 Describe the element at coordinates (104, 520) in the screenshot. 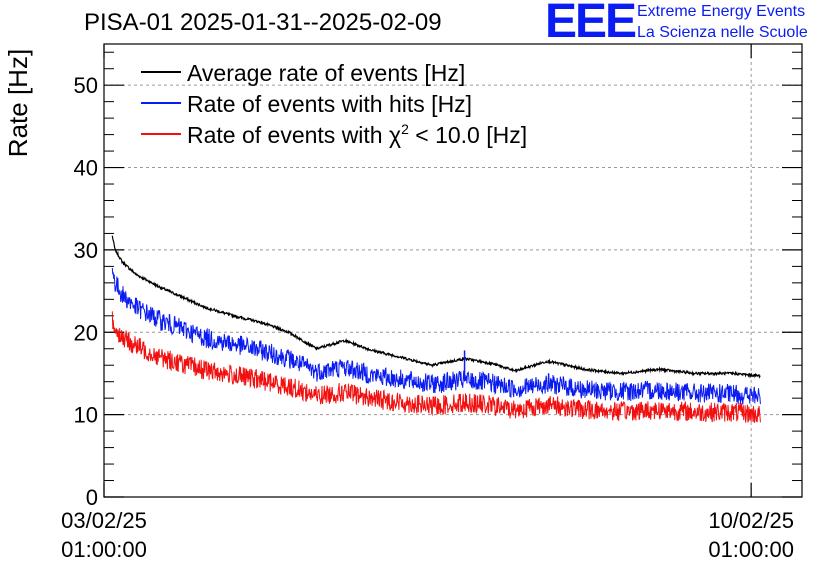

I see `x-tick-label-date: 03/02/25` at that location.